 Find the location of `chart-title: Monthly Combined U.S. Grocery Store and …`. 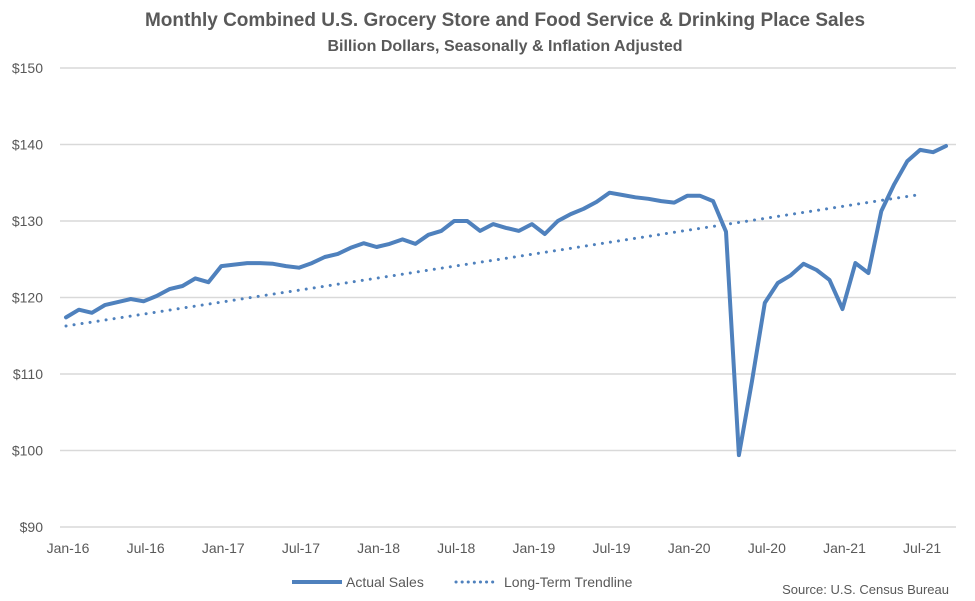

chart-title: Monthly Combined U.S. Grocery Store and … is located at coordinates (505, 20).